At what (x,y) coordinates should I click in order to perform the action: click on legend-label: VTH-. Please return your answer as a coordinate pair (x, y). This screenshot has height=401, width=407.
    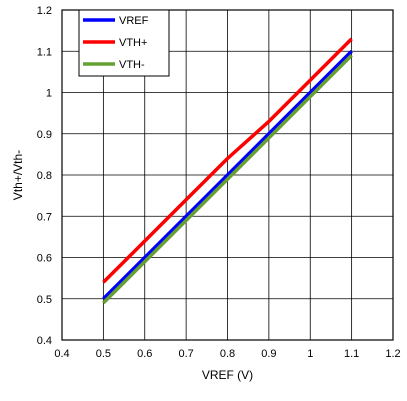
    Looking at the image, I should click on (132, 65).